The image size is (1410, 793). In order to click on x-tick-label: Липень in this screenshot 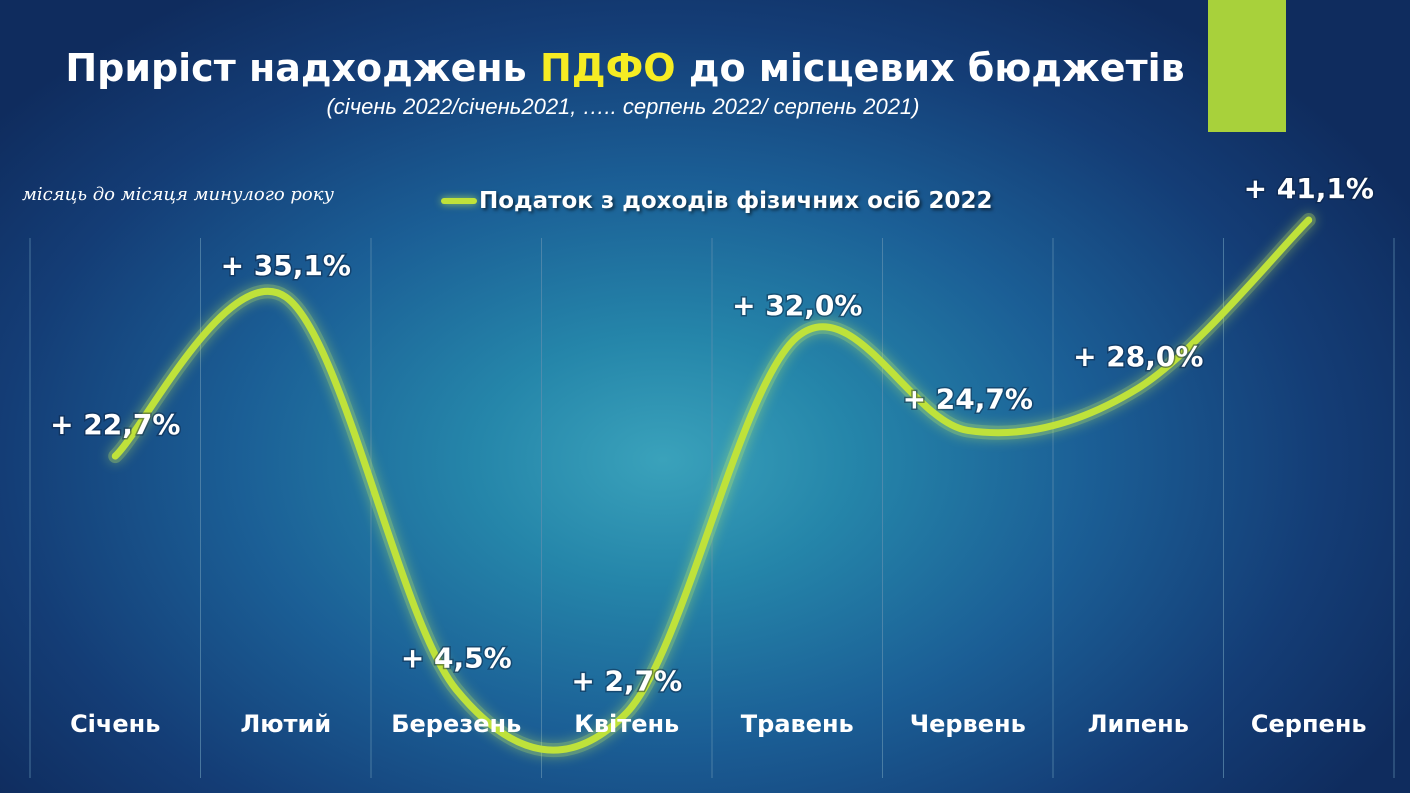, I will do `click(1138, 724)`.